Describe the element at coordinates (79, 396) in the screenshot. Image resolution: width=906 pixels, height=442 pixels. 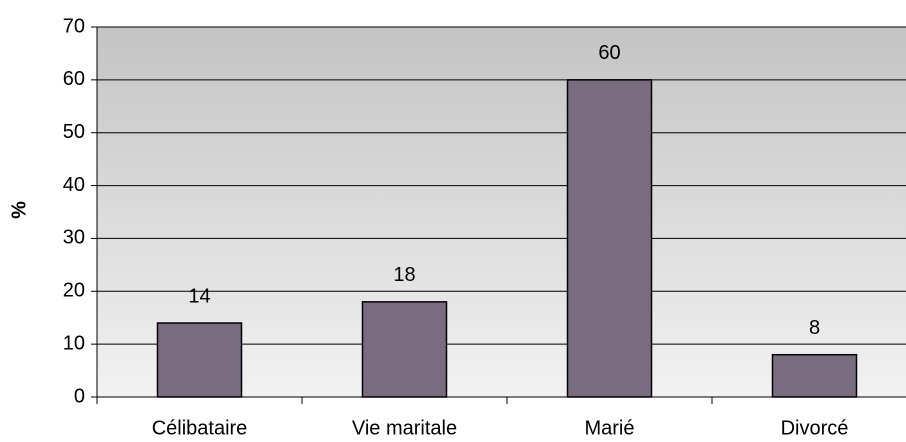
I see `y-tick-label: 0` at that location.